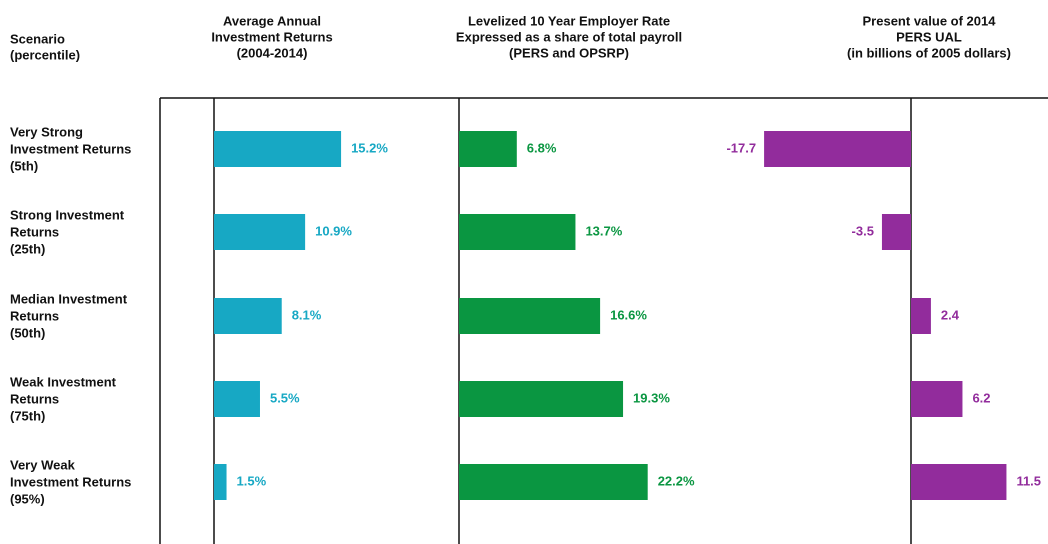 The image size is (1048, 544). What do you see at coordinates (863, 230) in the screenshot?
I see `data-label: -3.5` at bounding box center [863, 230].